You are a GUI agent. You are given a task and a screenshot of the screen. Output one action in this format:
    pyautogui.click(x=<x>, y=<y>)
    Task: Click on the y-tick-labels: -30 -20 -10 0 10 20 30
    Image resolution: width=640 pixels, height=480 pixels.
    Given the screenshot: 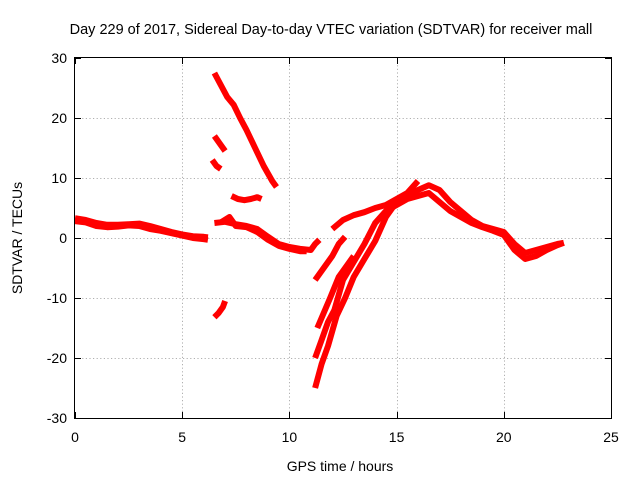 What is the action you would take?
    pyautogui.click(x=57, y=238)
    